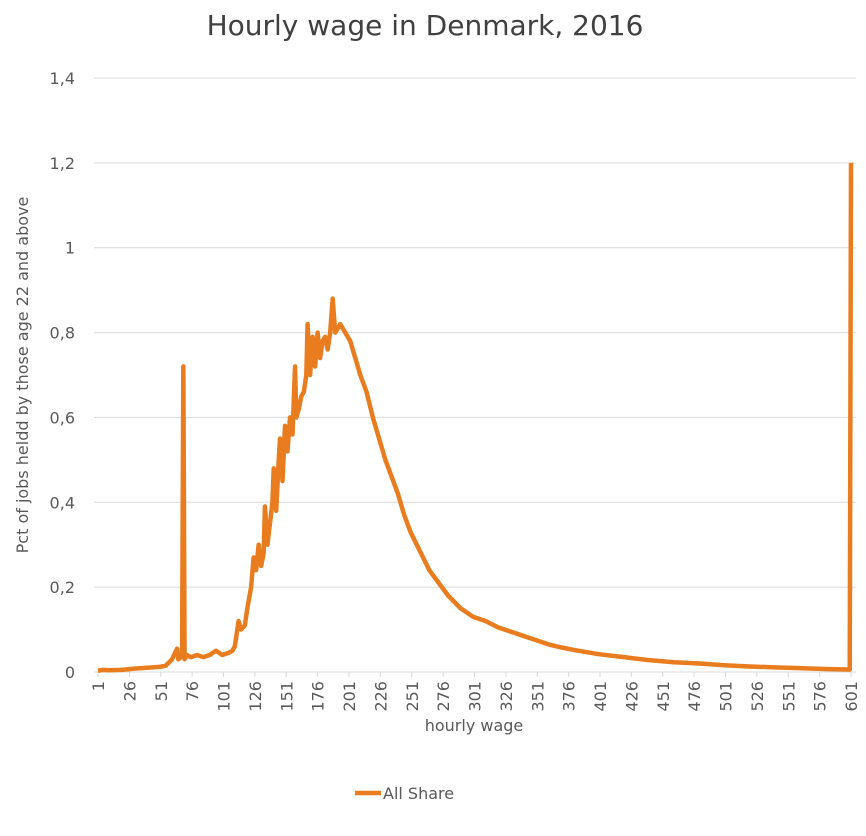  I want to click on x-tick-label: 126, so click(255, 696).